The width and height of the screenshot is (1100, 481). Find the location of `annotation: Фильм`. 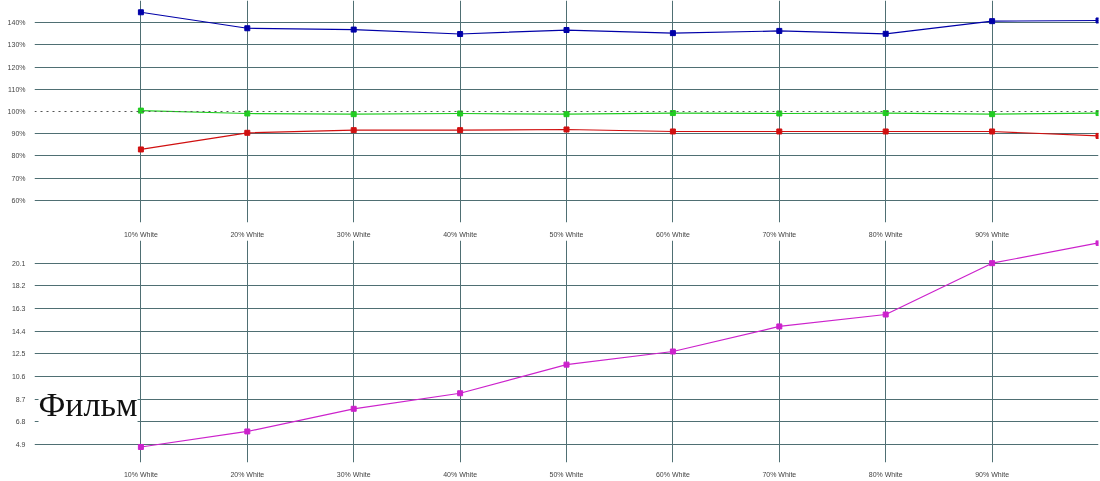

annotation: Фильм is located at coordinates (88, 404).